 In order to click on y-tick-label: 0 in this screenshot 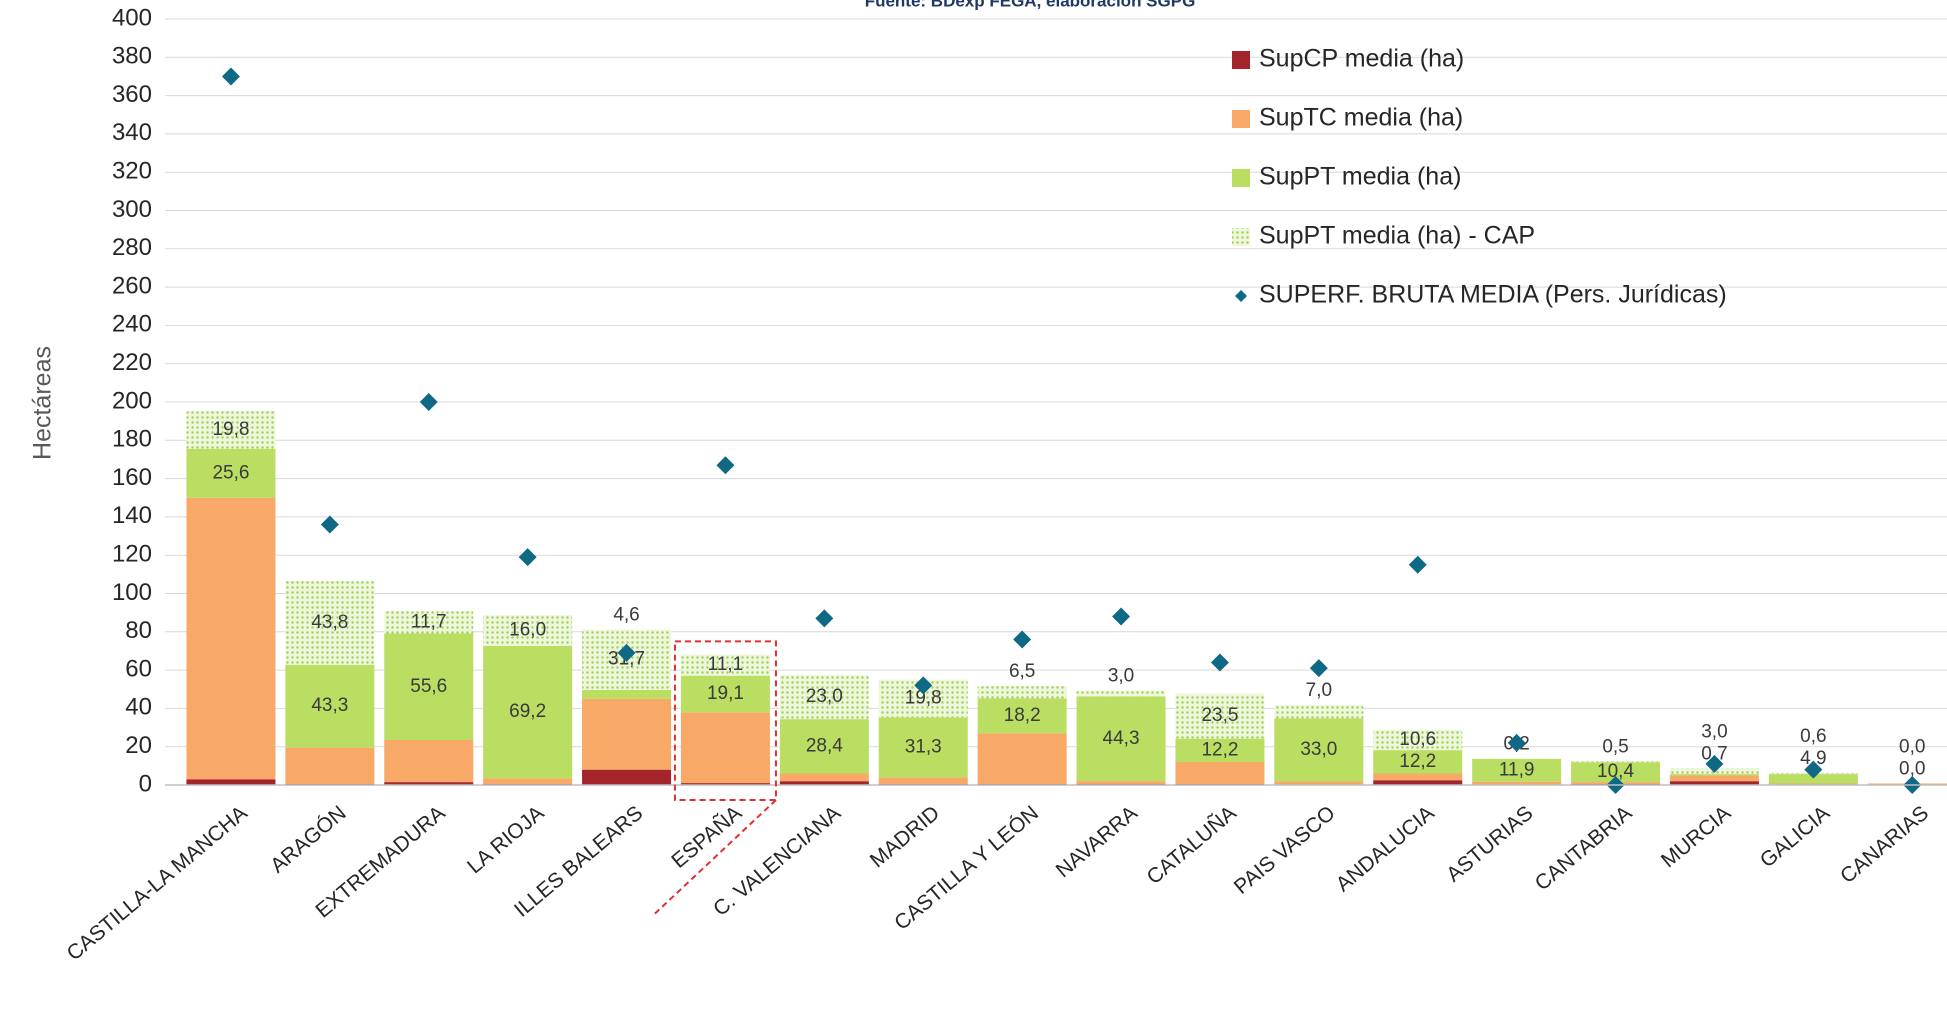, I will do `click(145, 783)`.